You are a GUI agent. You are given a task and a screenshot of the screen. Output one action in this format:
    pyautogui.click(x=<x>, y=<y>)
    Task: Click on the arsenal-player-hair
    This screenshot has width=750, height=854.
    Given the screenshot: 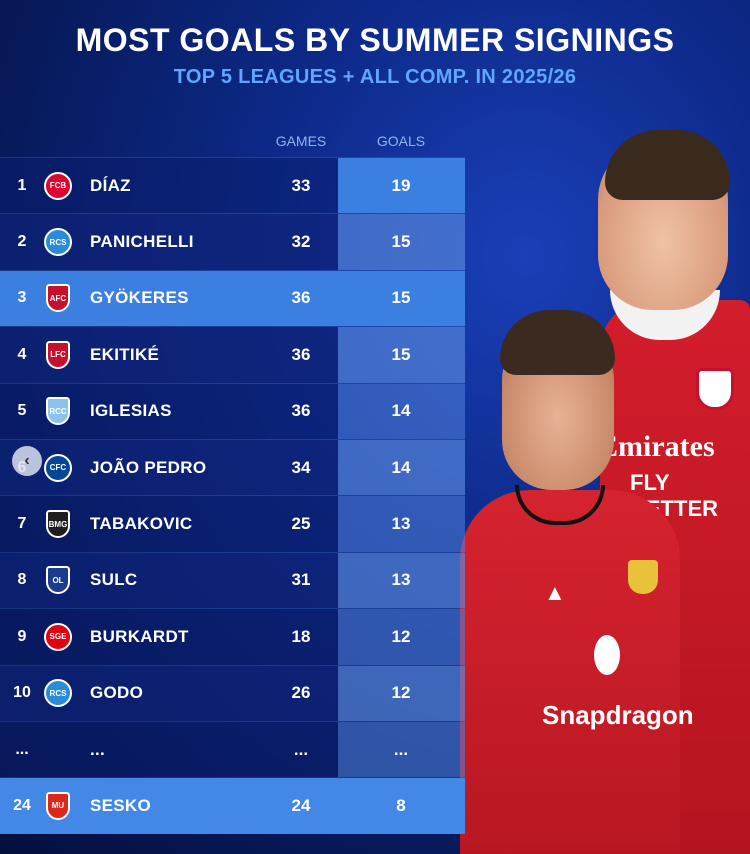 What is the action you would take?
    pyautogui.click(x=667, y=165)
    